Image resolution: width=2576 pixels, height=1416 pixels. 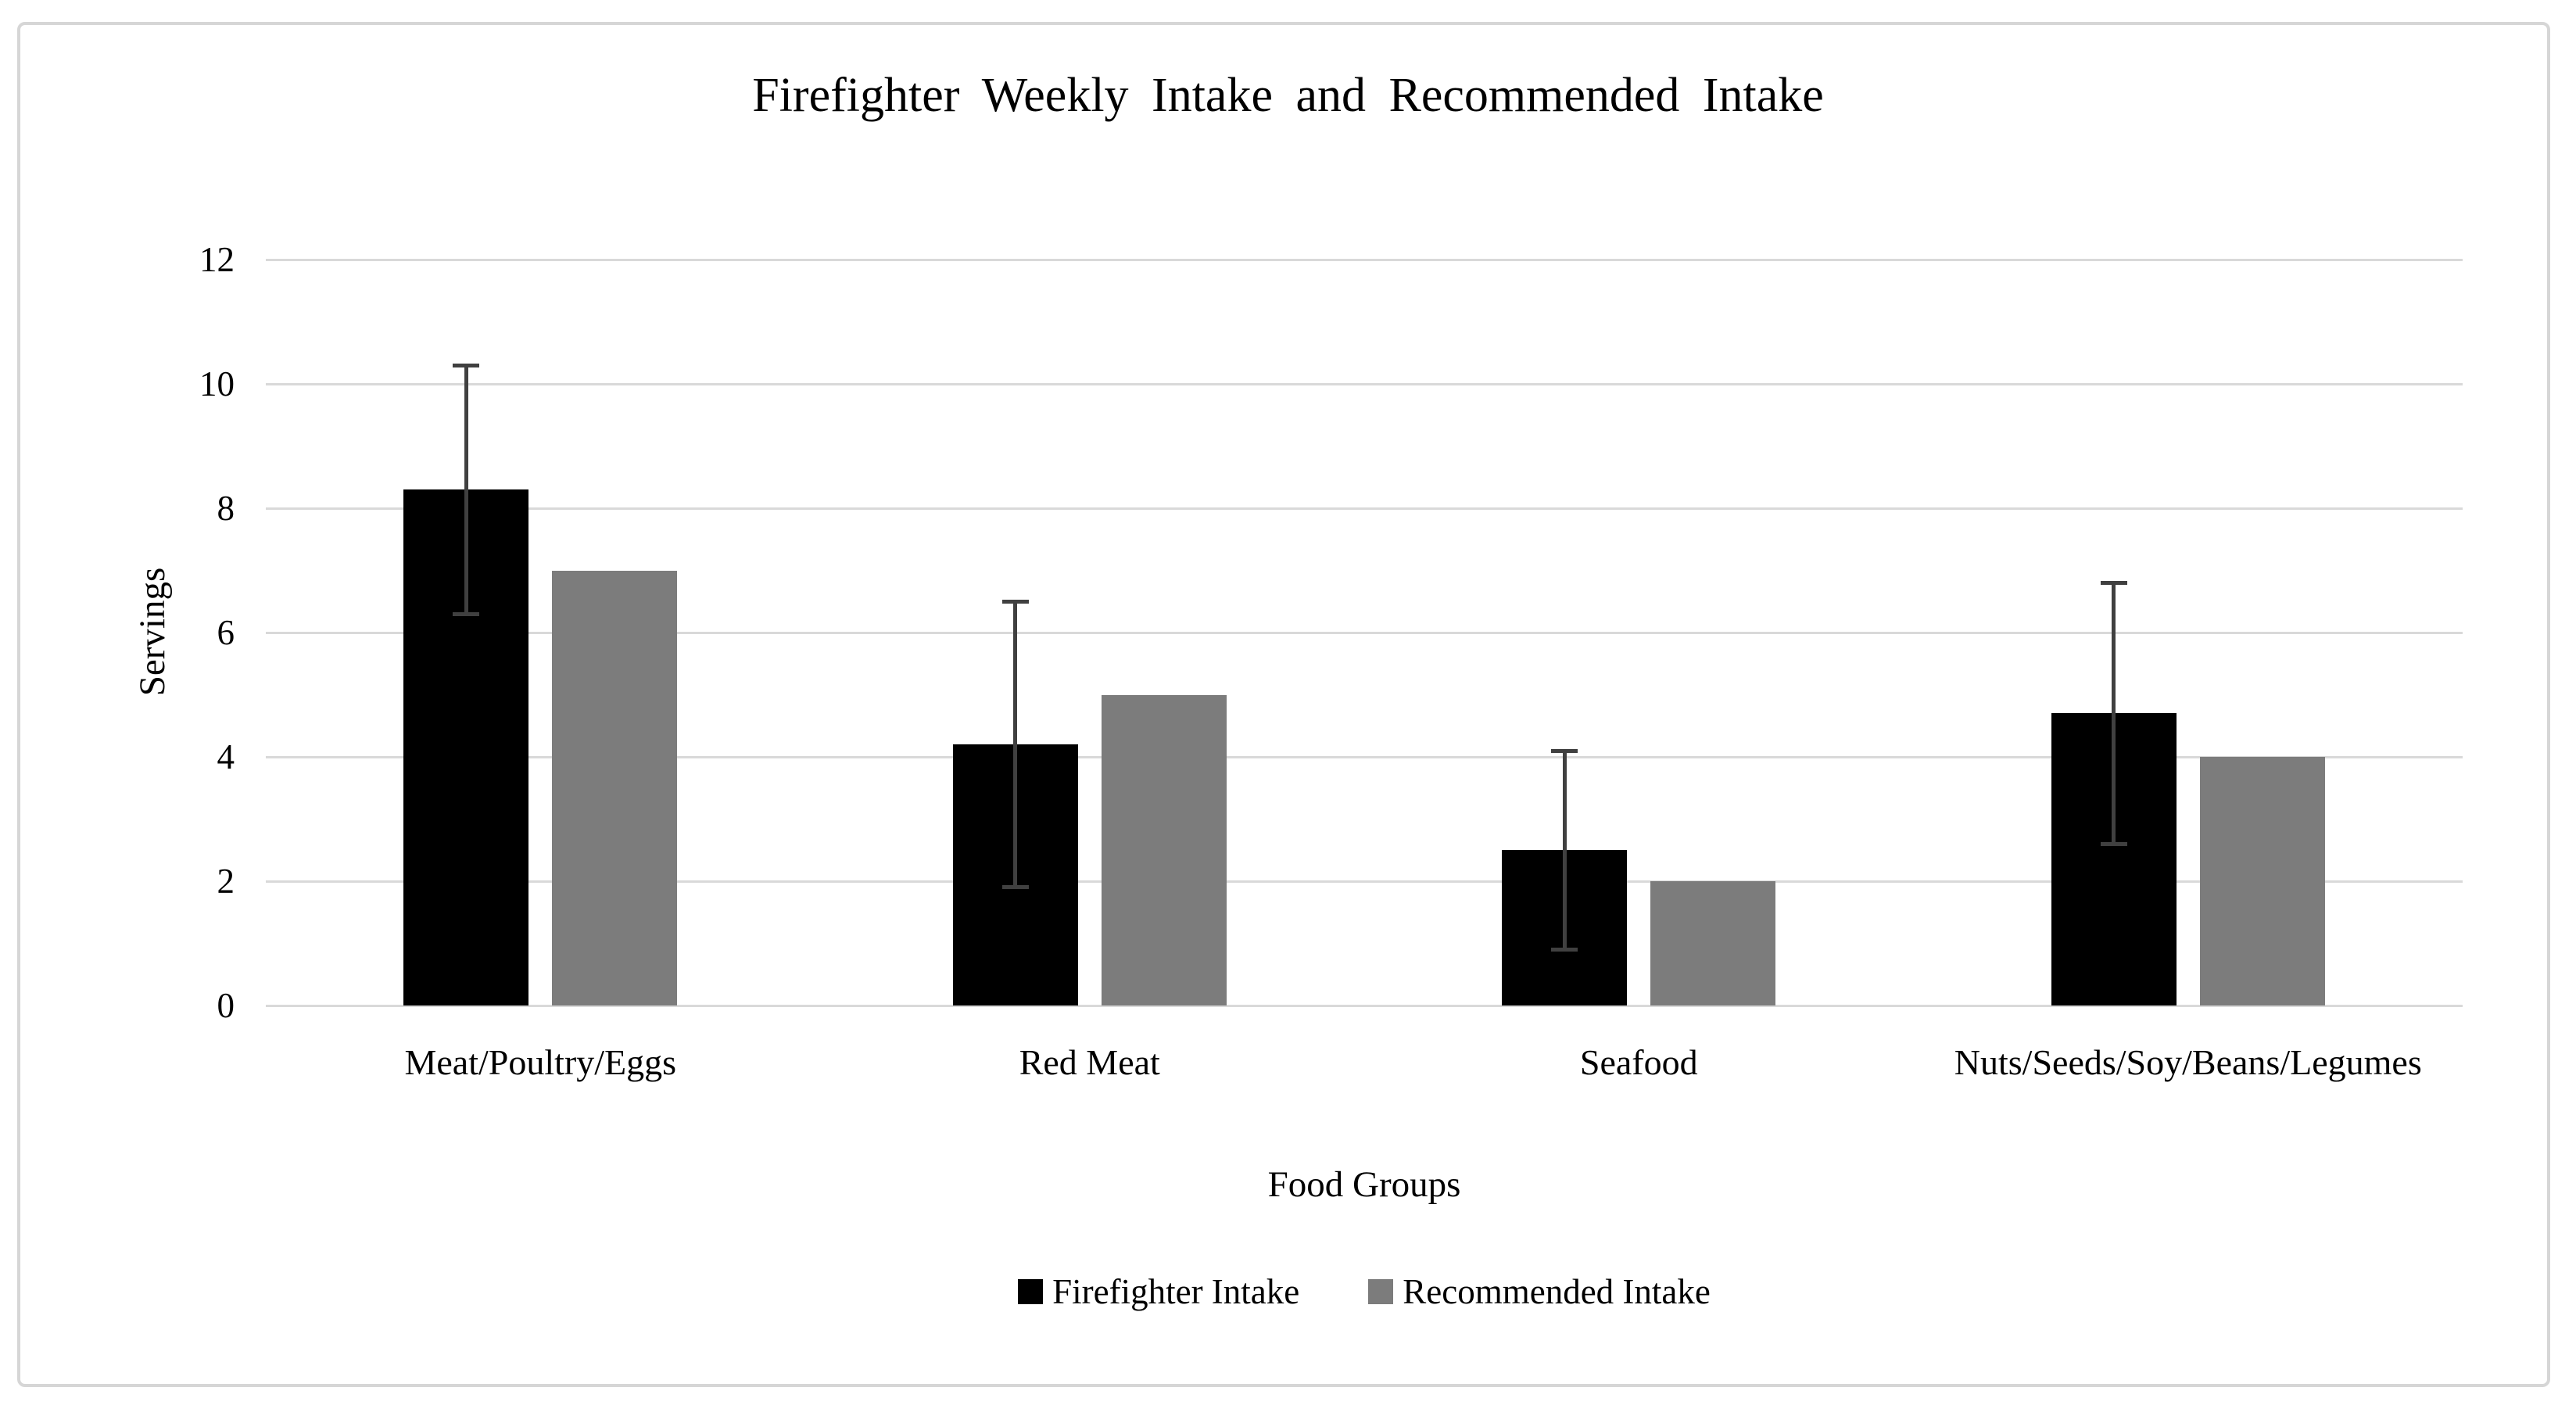 What do you see at coordinates (226, 757) in the screenshot?
I see `y-tick-label-4: 4` at bounding box center [226, 757].